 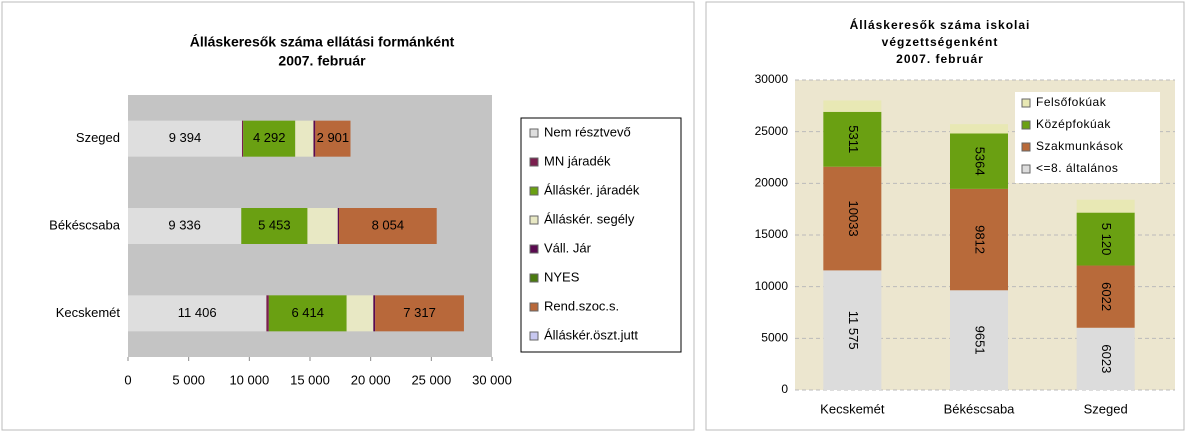 What do you see at coordinates (784, 389) in the screenshot?
I see `y-tick-label: 0` at bounding box center [784, 389].